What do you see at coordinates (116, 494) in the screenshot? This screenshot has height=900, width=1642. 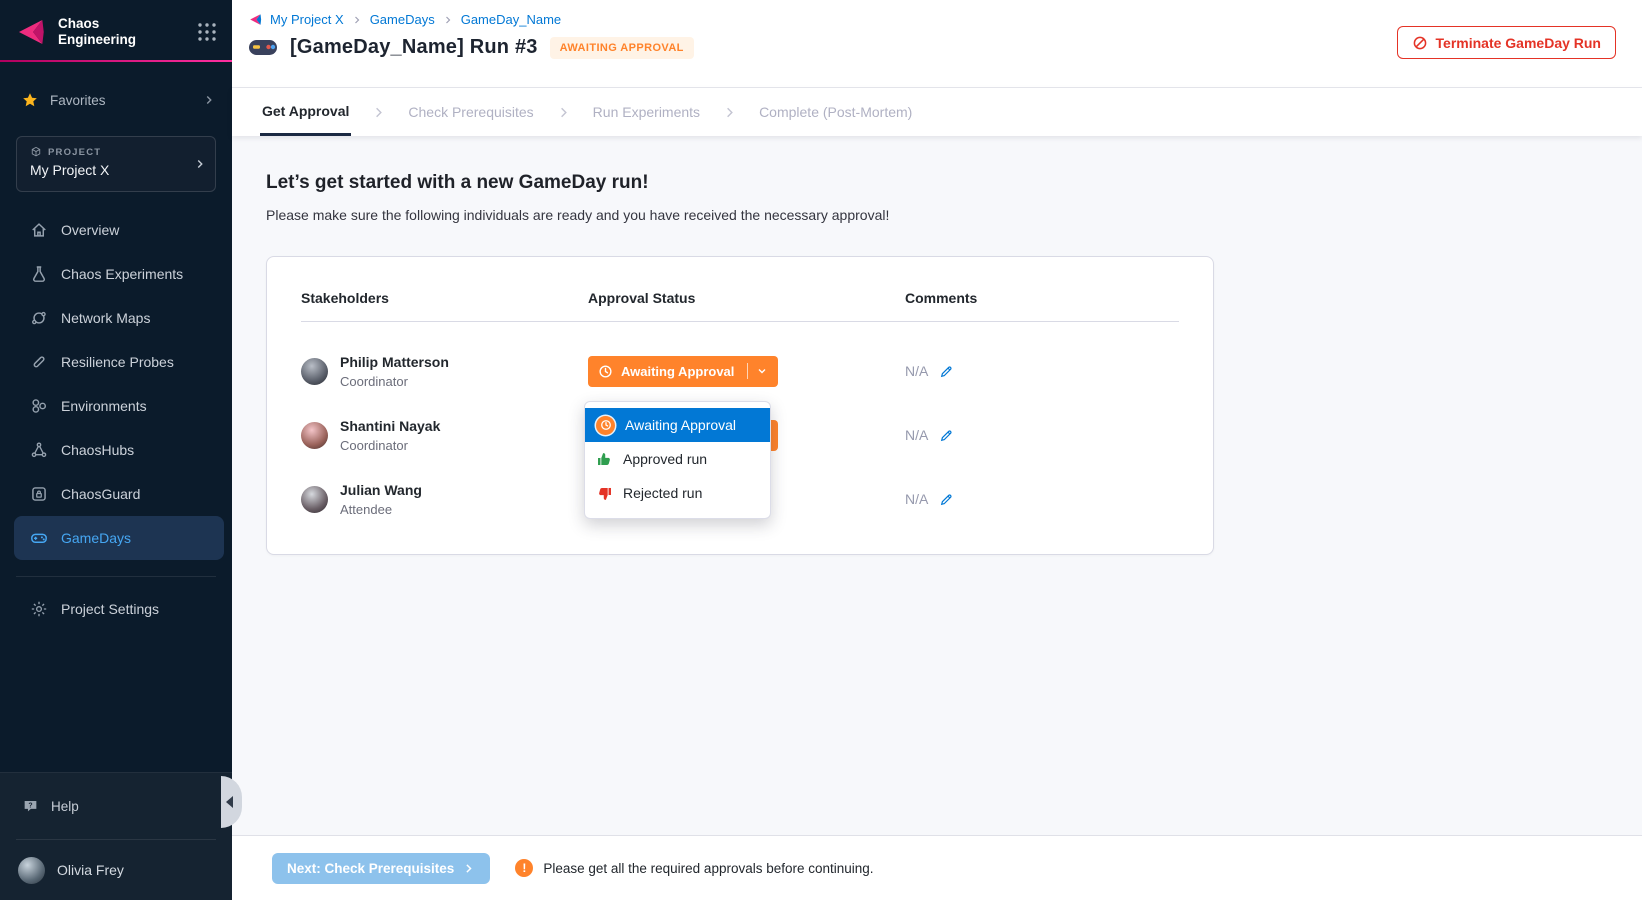 I see `sidebar-item-chaosguard: ChaosGuard` at bounding box center [116, 494].